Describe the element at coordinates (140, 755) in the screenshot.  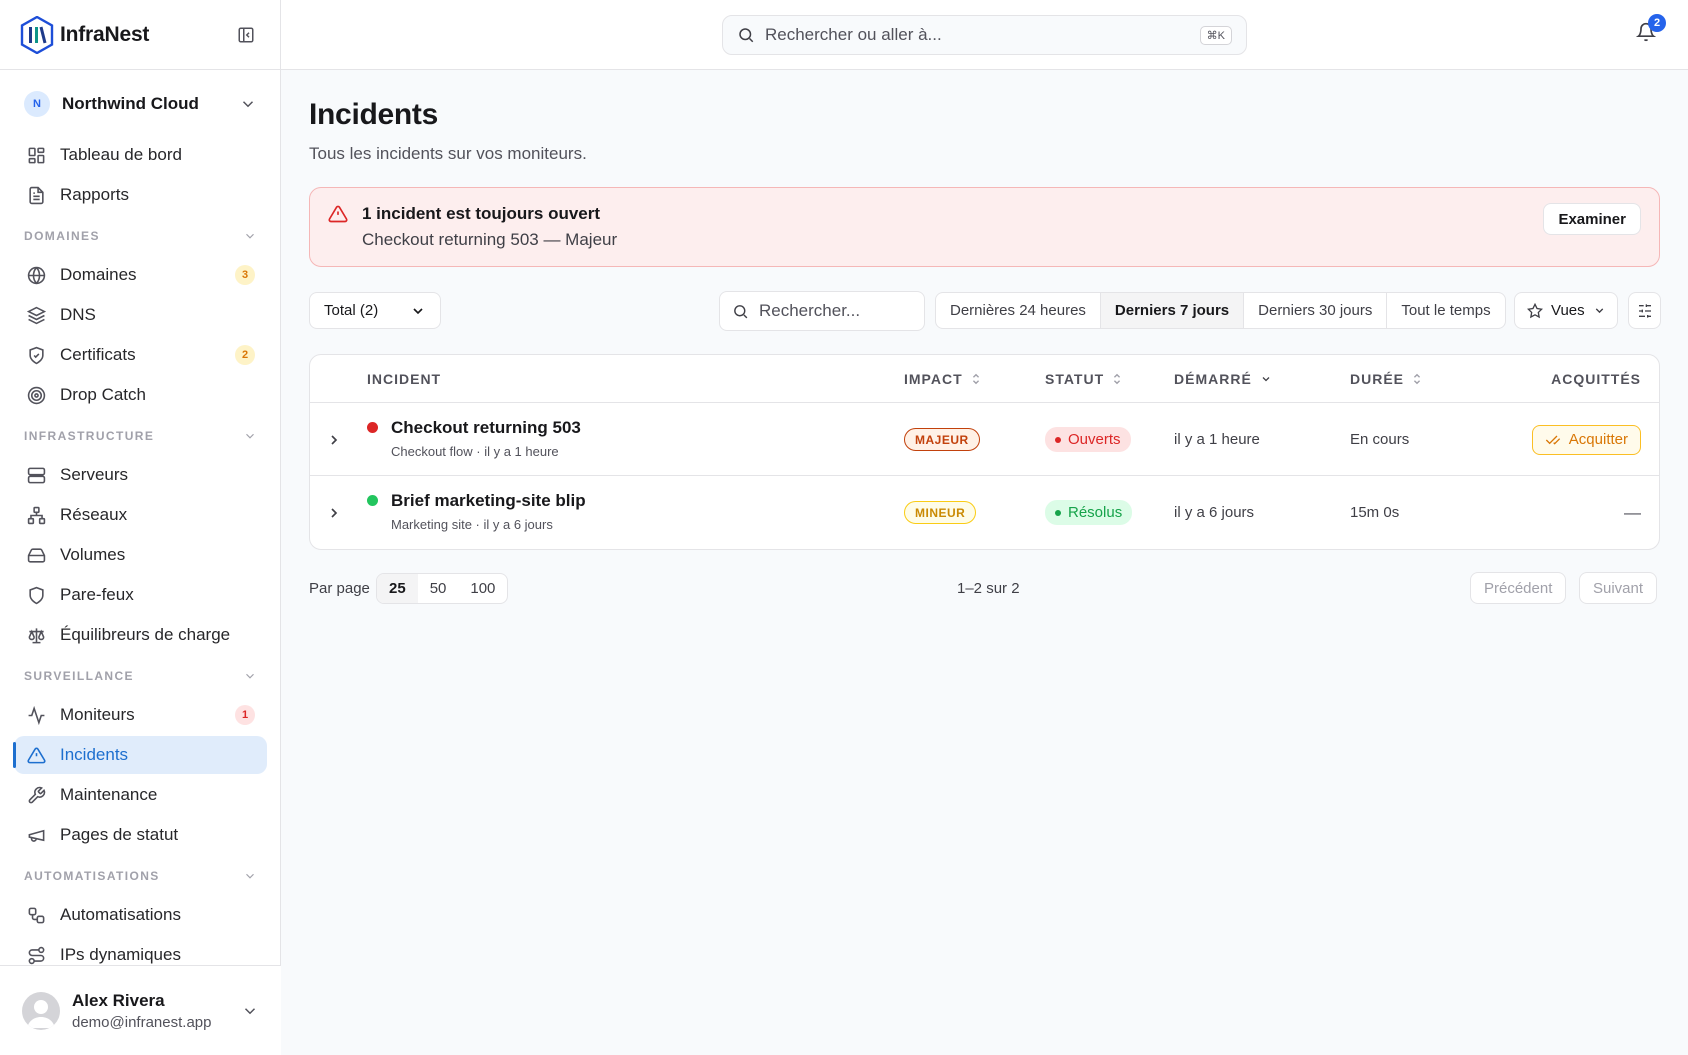
I see `sidebar-item-incidents: Incidents` at that location.